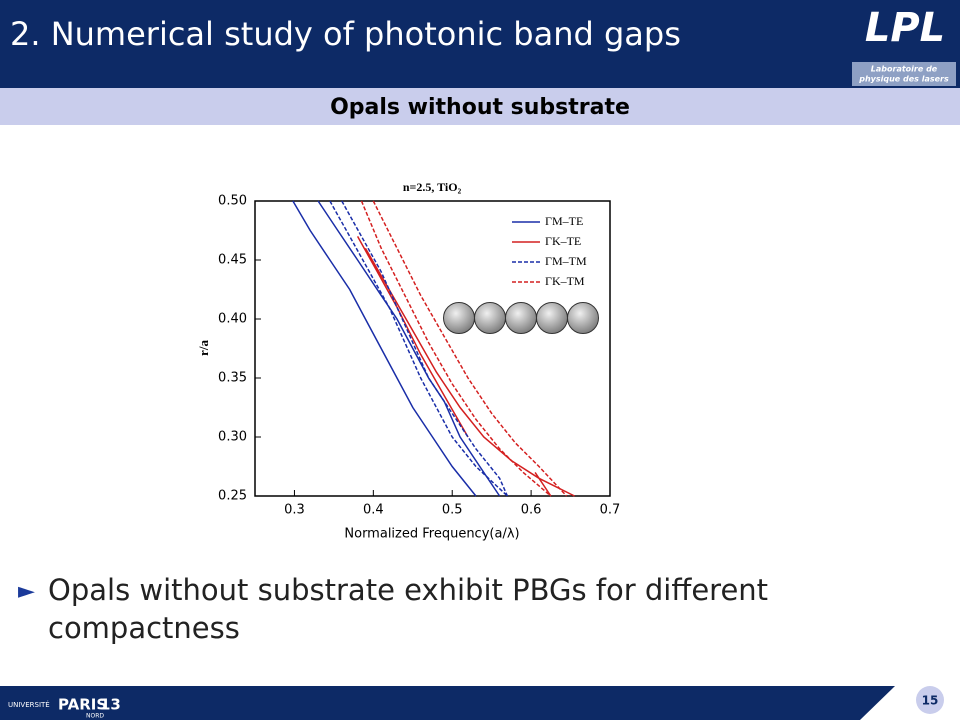 The height and width of the screenshot is (720, 960). Describe the element at coordinates (345, 34) in the screenshot. I see `slide-title: 2. Numerical study of photonic band gaps` at that location.